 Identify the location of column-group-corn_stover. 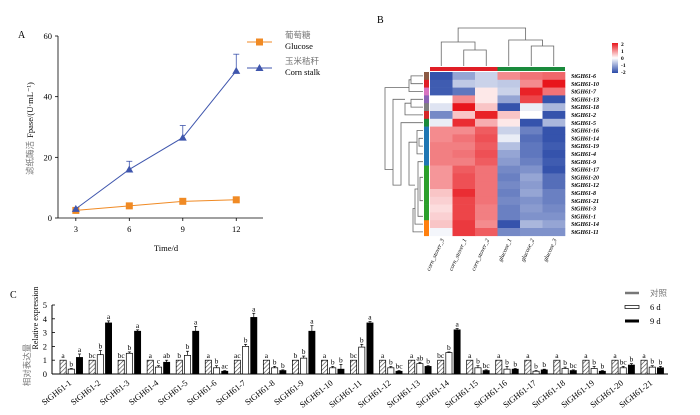
(464, 69).